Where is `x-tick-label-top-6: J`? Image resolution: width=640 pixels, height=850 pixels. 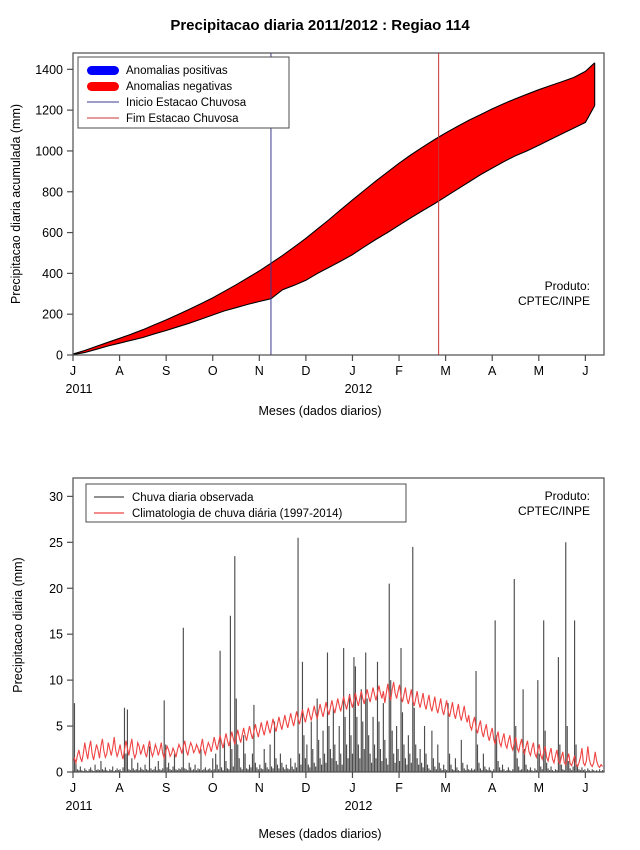 x-tick-label-top-6: J is located at coordinates (352, 371).